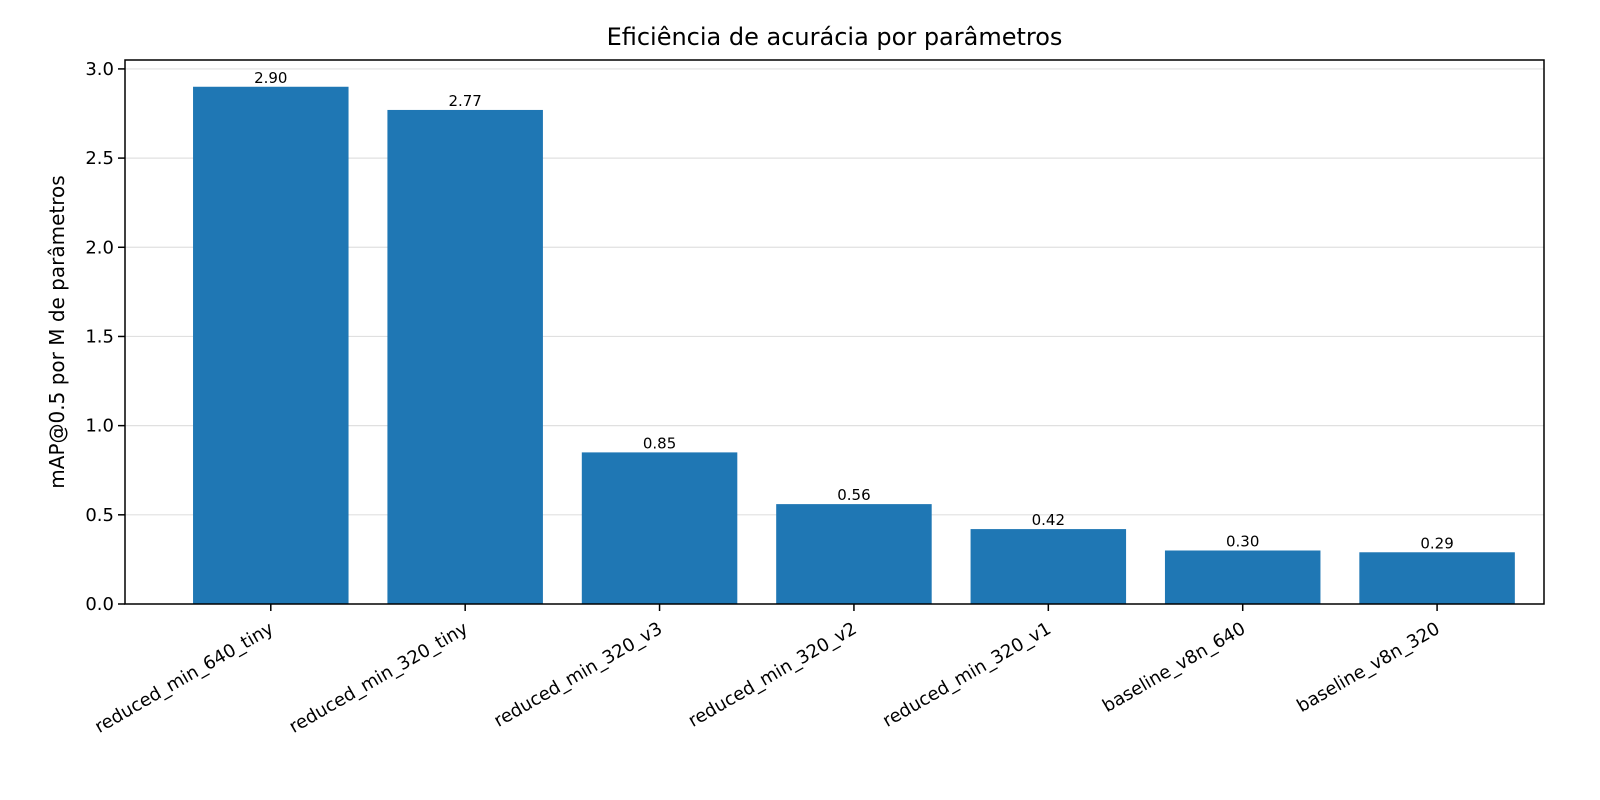 The height and width of the screenshot is (800, 1600). I want to click on y-tick-label: 2.0, so click(99, 247).